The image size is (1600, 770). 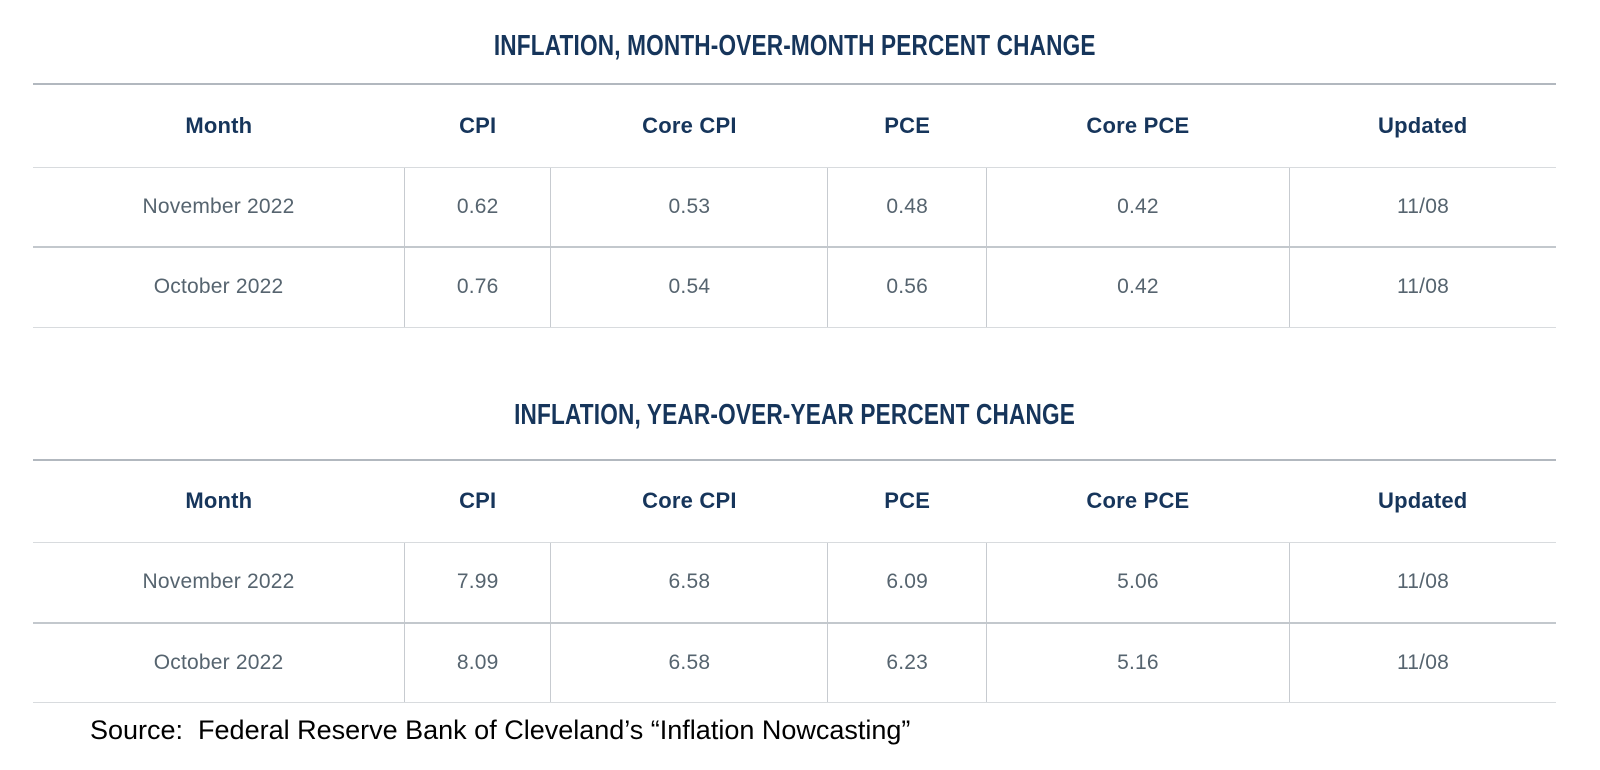 I want to click on table-row-november: November 2022 0.62 0.53 0.48 0.42 11/08, so click(x=794, y=207).